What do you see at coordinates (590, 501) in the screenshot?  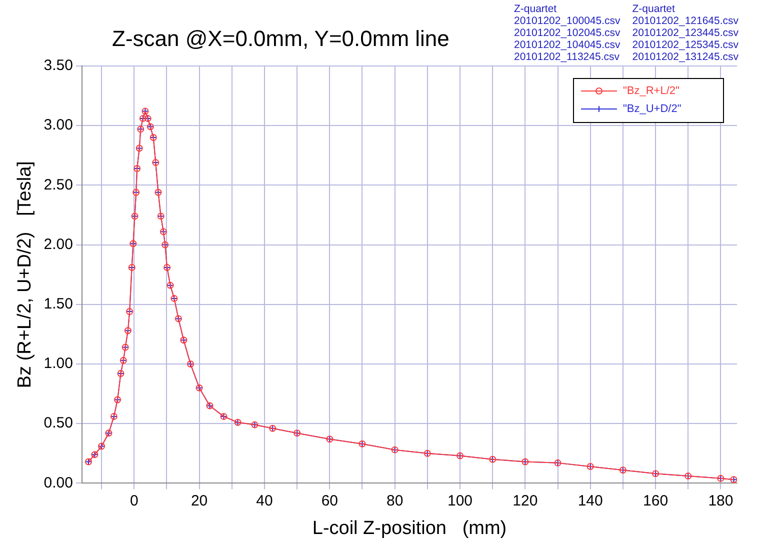 I see `x-tick-label: 140` at bounding box center [590, 501].